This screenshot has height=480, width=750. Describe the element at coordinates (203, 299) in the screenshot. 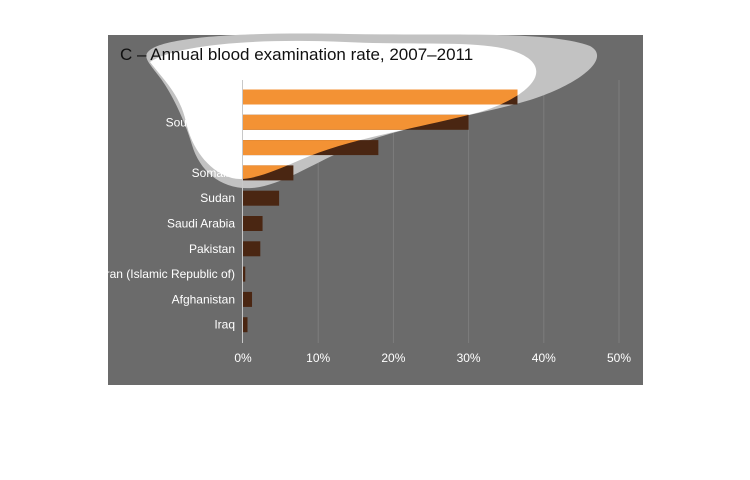

I see `category-label: Afghanistan` at that location.